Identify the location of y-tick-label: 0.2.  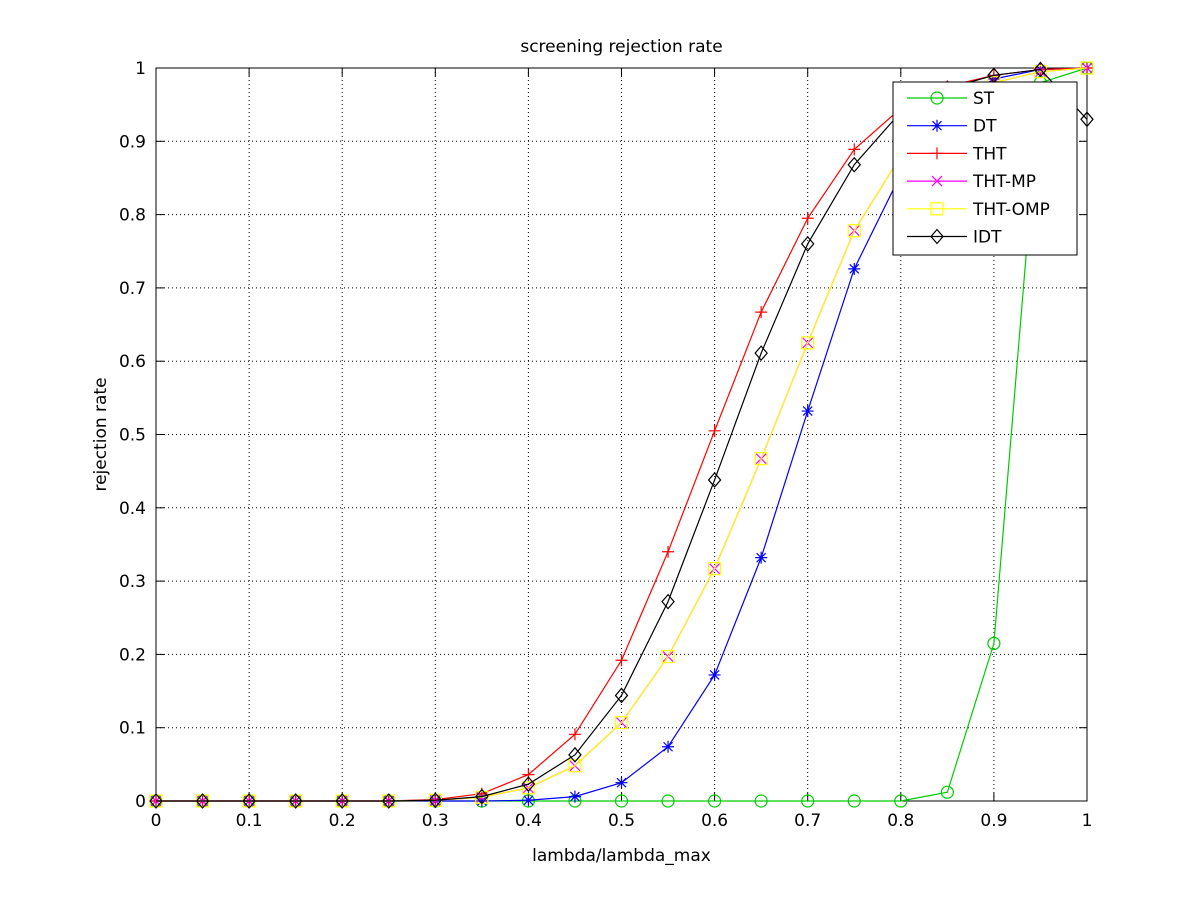
(132, 655).